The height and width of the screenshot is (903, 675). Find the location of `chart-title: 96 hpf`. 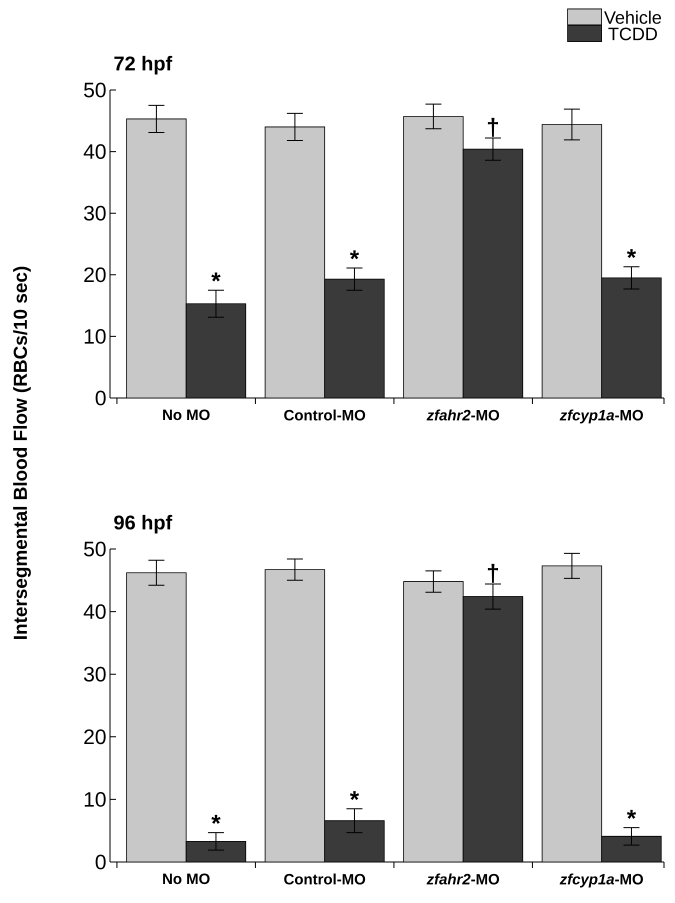

chart-title: 96 hpf is located at coordinates (143, 524).